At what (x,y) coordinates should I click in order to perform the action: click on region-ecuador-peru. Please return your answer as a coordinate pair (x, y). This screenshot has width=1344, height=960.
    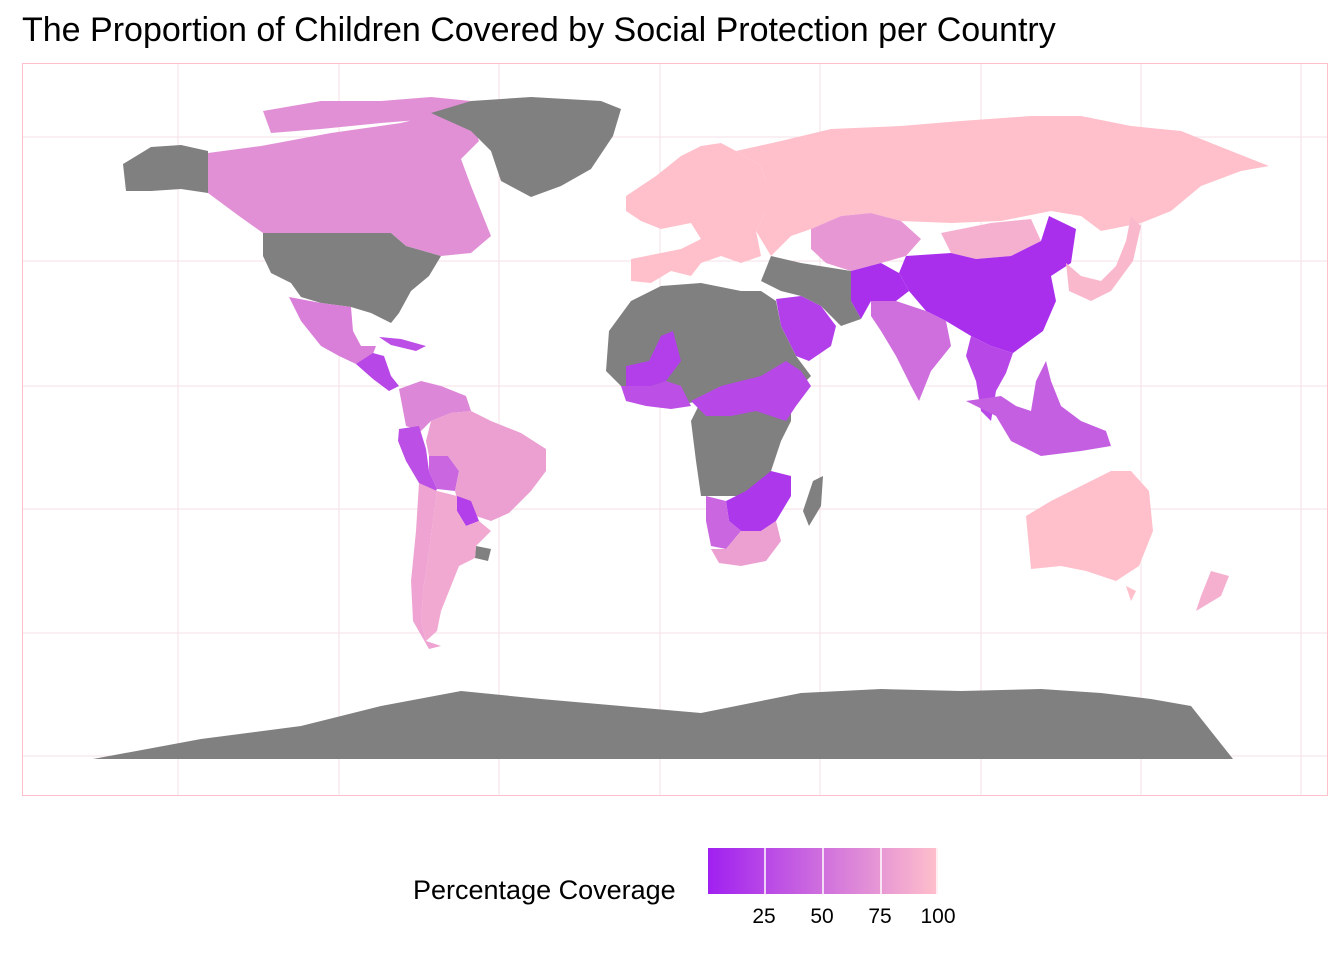
    Looking at the image, I should click on (417, 461).